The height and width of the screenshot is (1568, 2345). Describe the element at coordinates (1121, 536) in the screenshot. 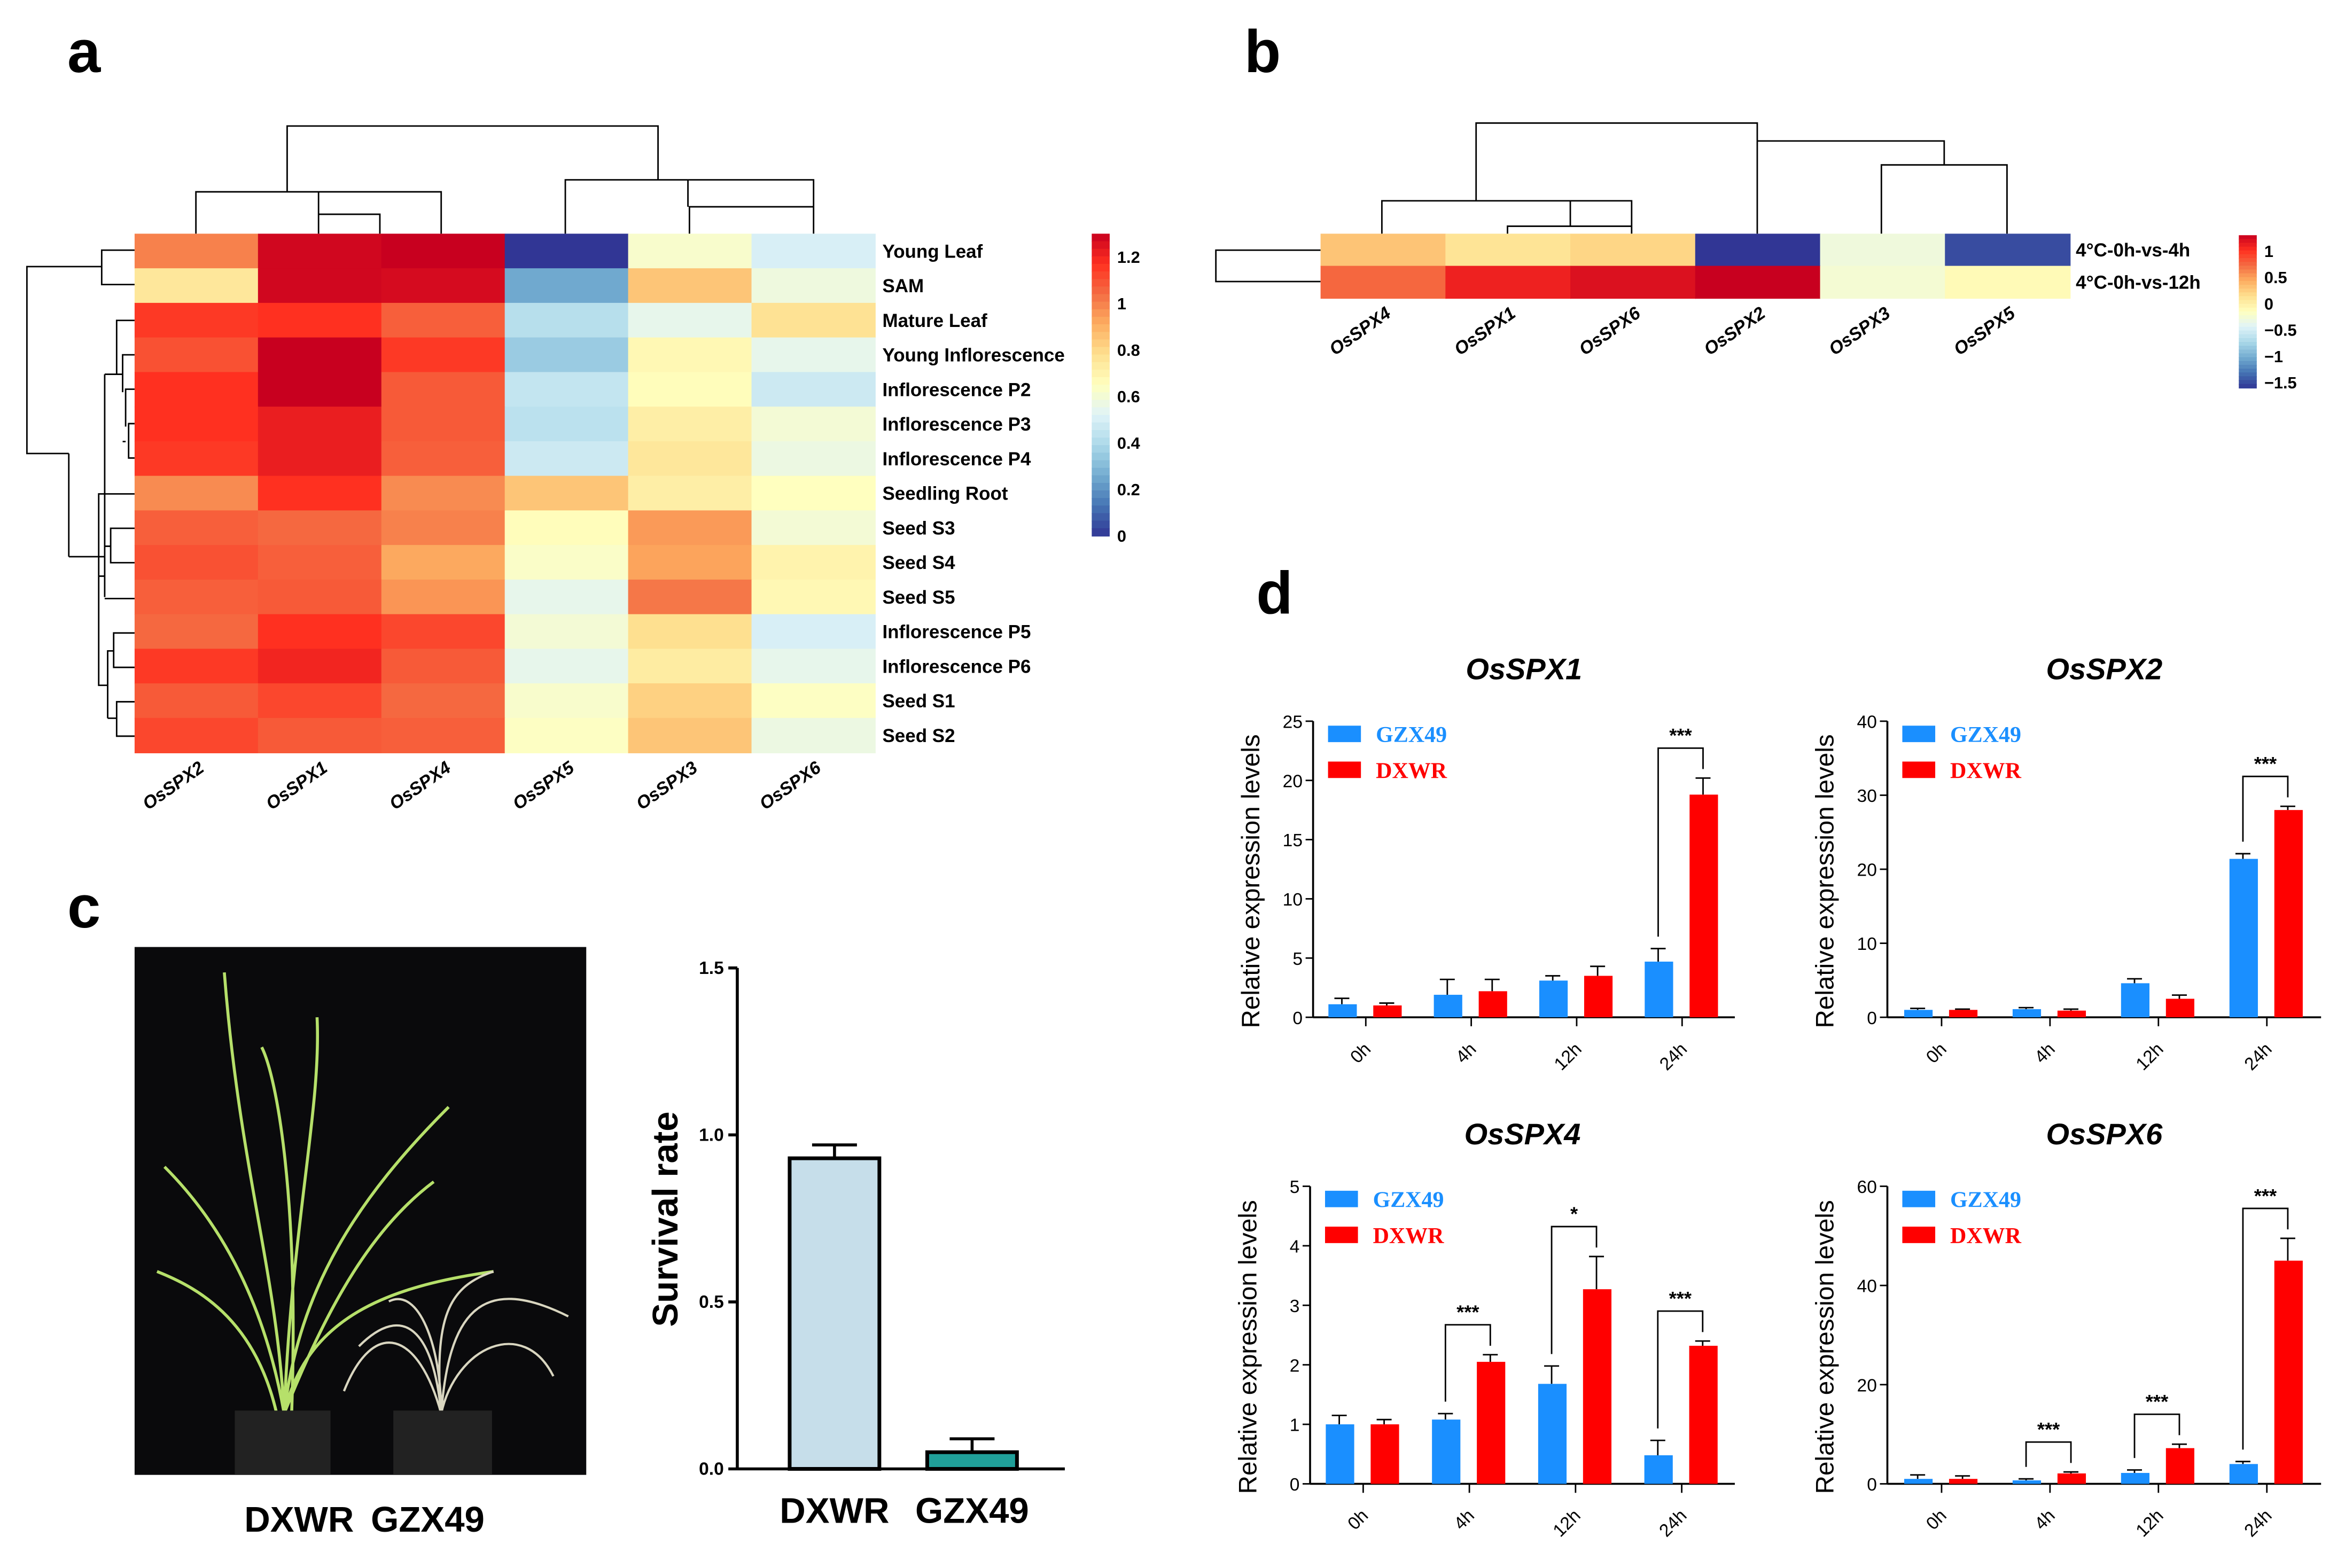

I see `colorbar-tick: 0` at that location.